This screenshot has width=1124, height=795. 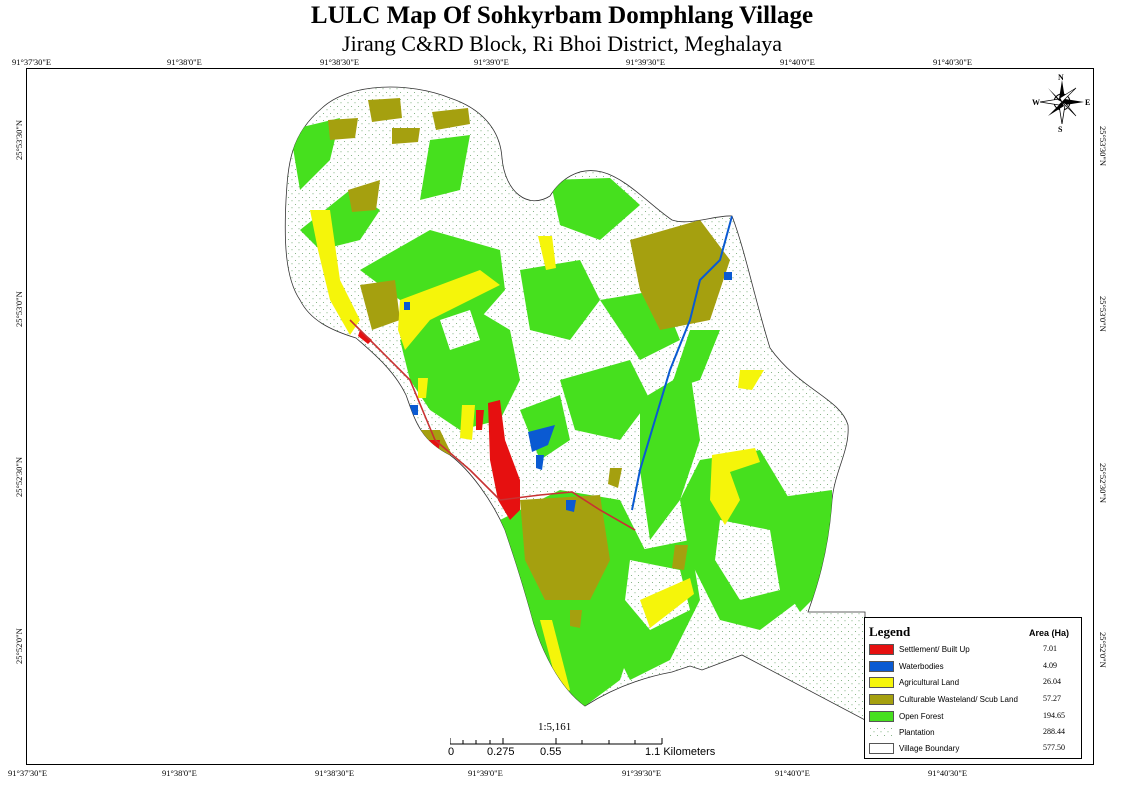 I want to click on settlement-swatch, so click(x=881, y=649).